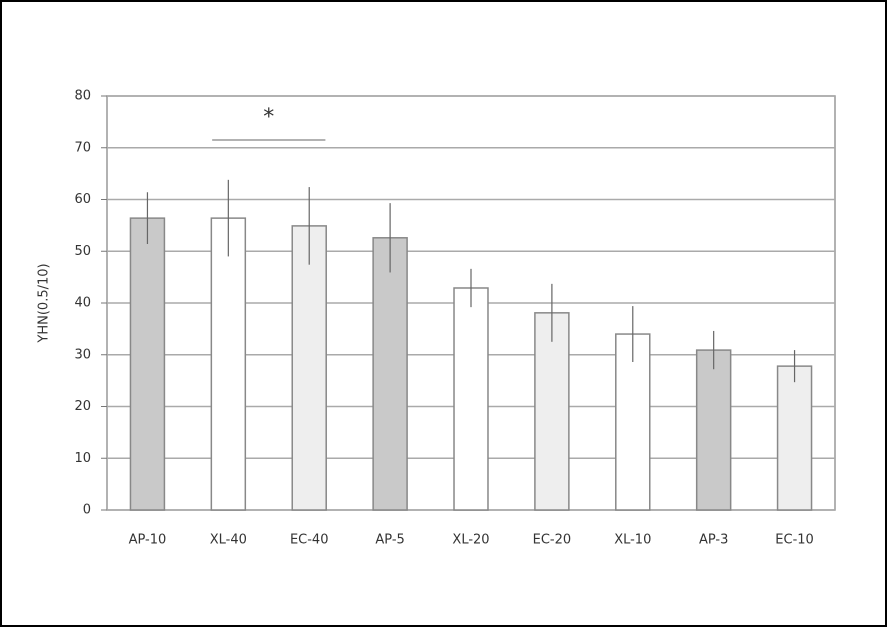 The width and height of the screenshot is (887, 627). I want to click on y-tick-label: 0, so click(87, 510).